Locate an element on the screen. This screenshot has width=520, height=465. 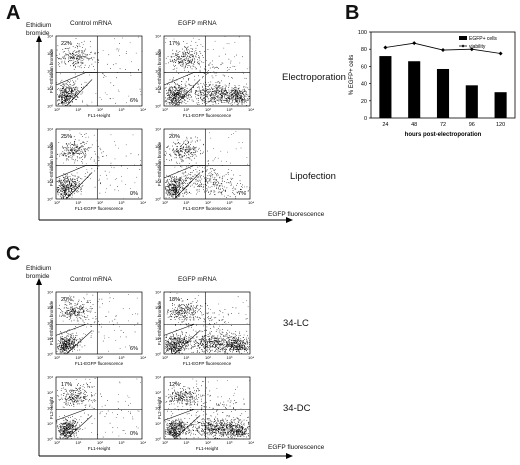
y-tick-label: 0 is located at coordinates (365, 119).